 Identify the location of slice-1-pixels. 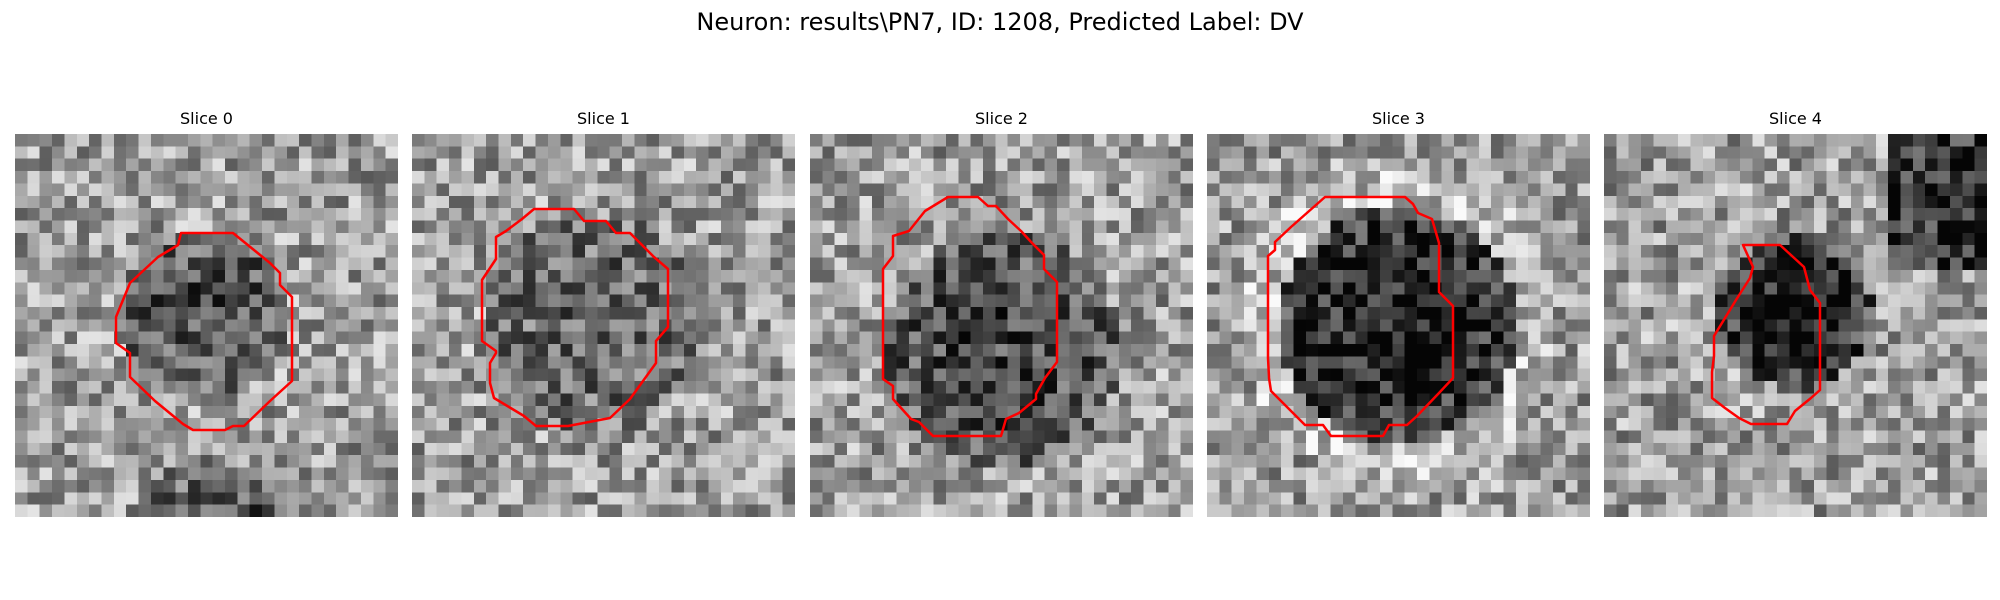
(603, 325).